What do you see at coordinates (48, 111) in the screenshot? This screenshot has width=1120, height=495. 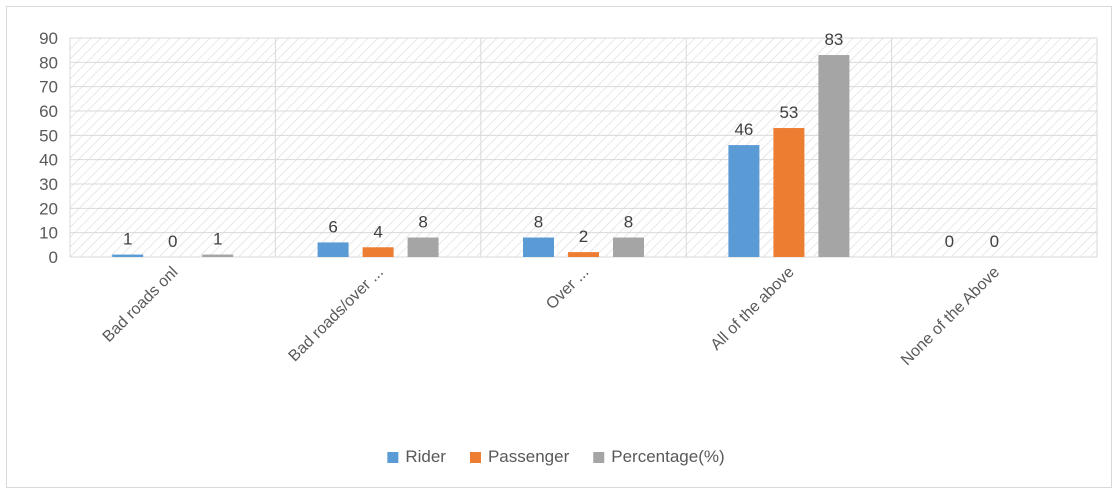 I see `y-tick-label: 60` at bounding box center [48, 111].